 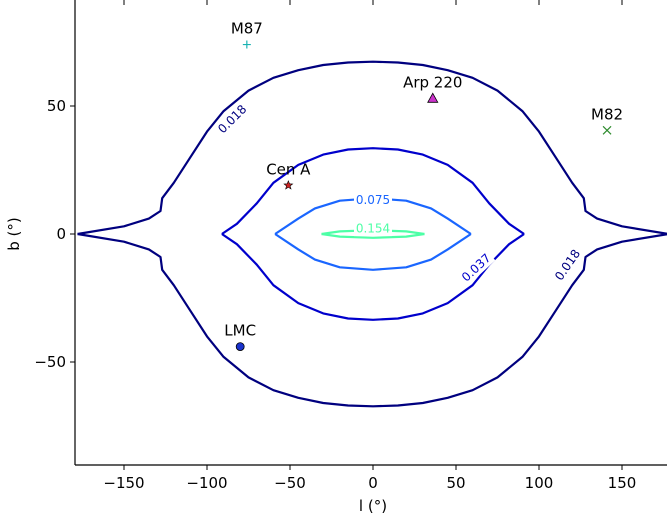 What do you see at coordinates (433, 97) in the screenshot?
I see `source-arp-220-marker` at bounding box center [433, 97].